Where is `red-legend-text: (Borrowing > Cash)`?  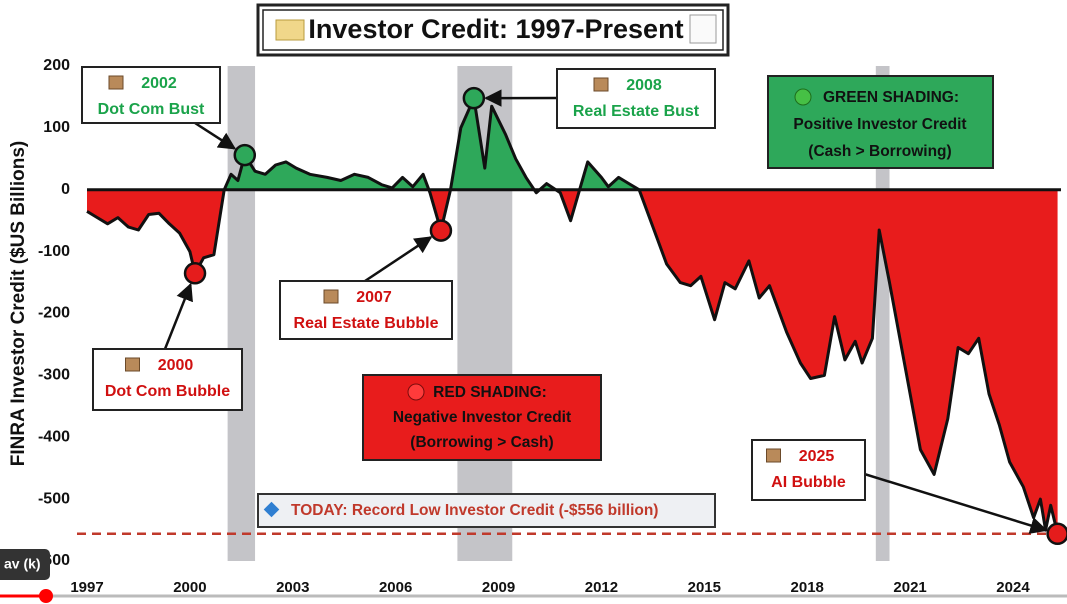
red-legend-text: (Borrowing > Cash) is located at coordinates (481, 442).